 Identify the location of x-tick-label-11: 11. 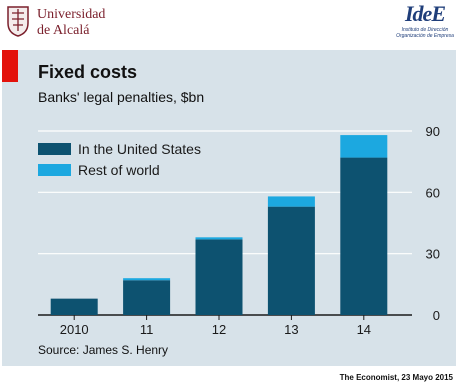
(147, 329).